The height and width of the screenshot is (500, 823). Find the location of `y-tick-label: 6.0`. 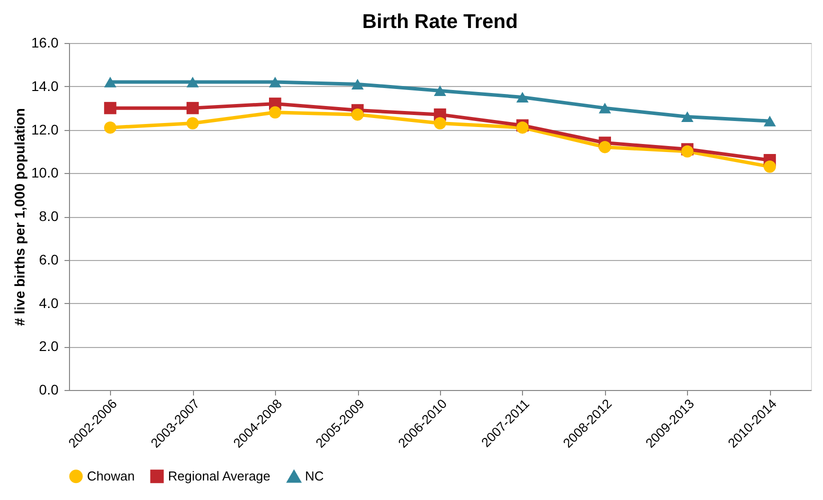

y-tick-label: 6.0 is located at coordinates (49, 259).